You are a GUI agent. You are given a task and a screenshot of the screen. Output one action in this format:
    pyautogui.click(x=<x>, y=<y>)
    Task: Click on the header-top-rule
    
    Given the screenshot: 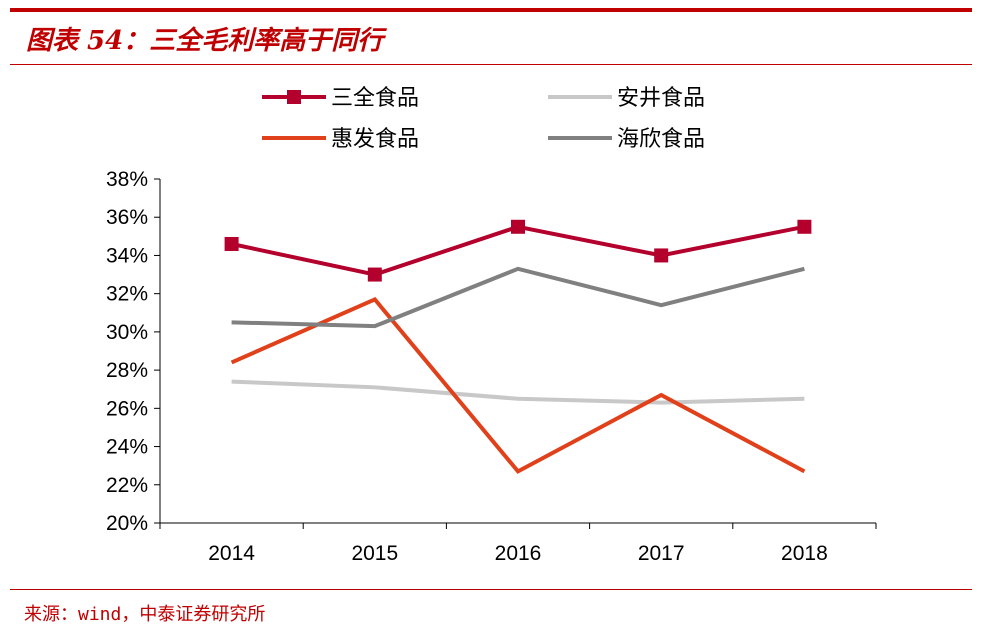 What is the action you would take?
    pyautogui.click(x=491, y=10)
    